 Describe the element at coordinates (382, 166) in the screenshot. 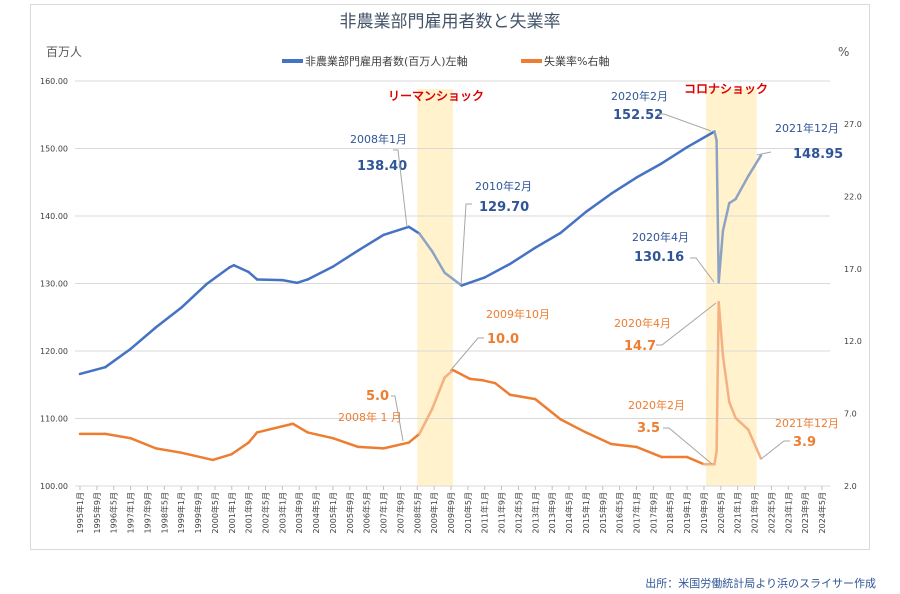

I see `annotation-value: 138.40` at that location.